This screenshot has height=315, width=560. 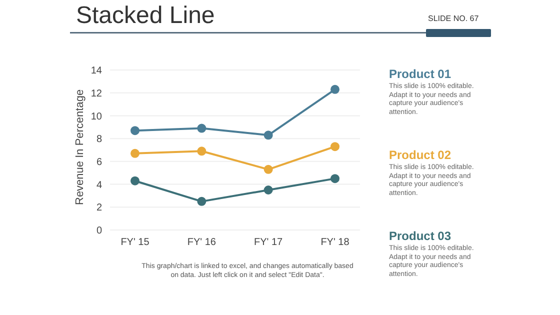 What do you see at coordinates (420, 236) in the screenshot?
I see `text: Product 03` at bounding box center [420, 236].